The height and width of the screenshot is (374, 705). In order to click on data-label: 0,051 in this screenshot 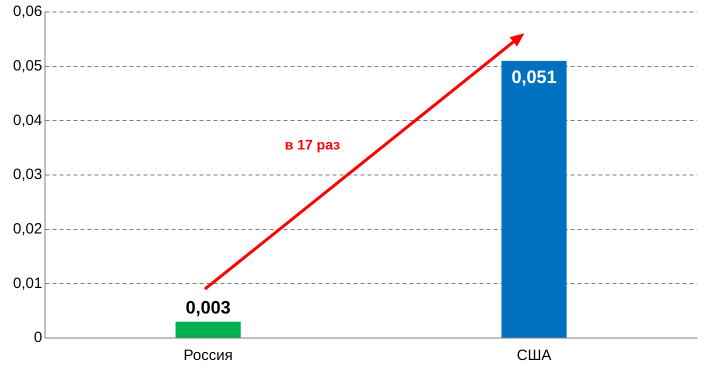, I will do `click(534, 76)`.